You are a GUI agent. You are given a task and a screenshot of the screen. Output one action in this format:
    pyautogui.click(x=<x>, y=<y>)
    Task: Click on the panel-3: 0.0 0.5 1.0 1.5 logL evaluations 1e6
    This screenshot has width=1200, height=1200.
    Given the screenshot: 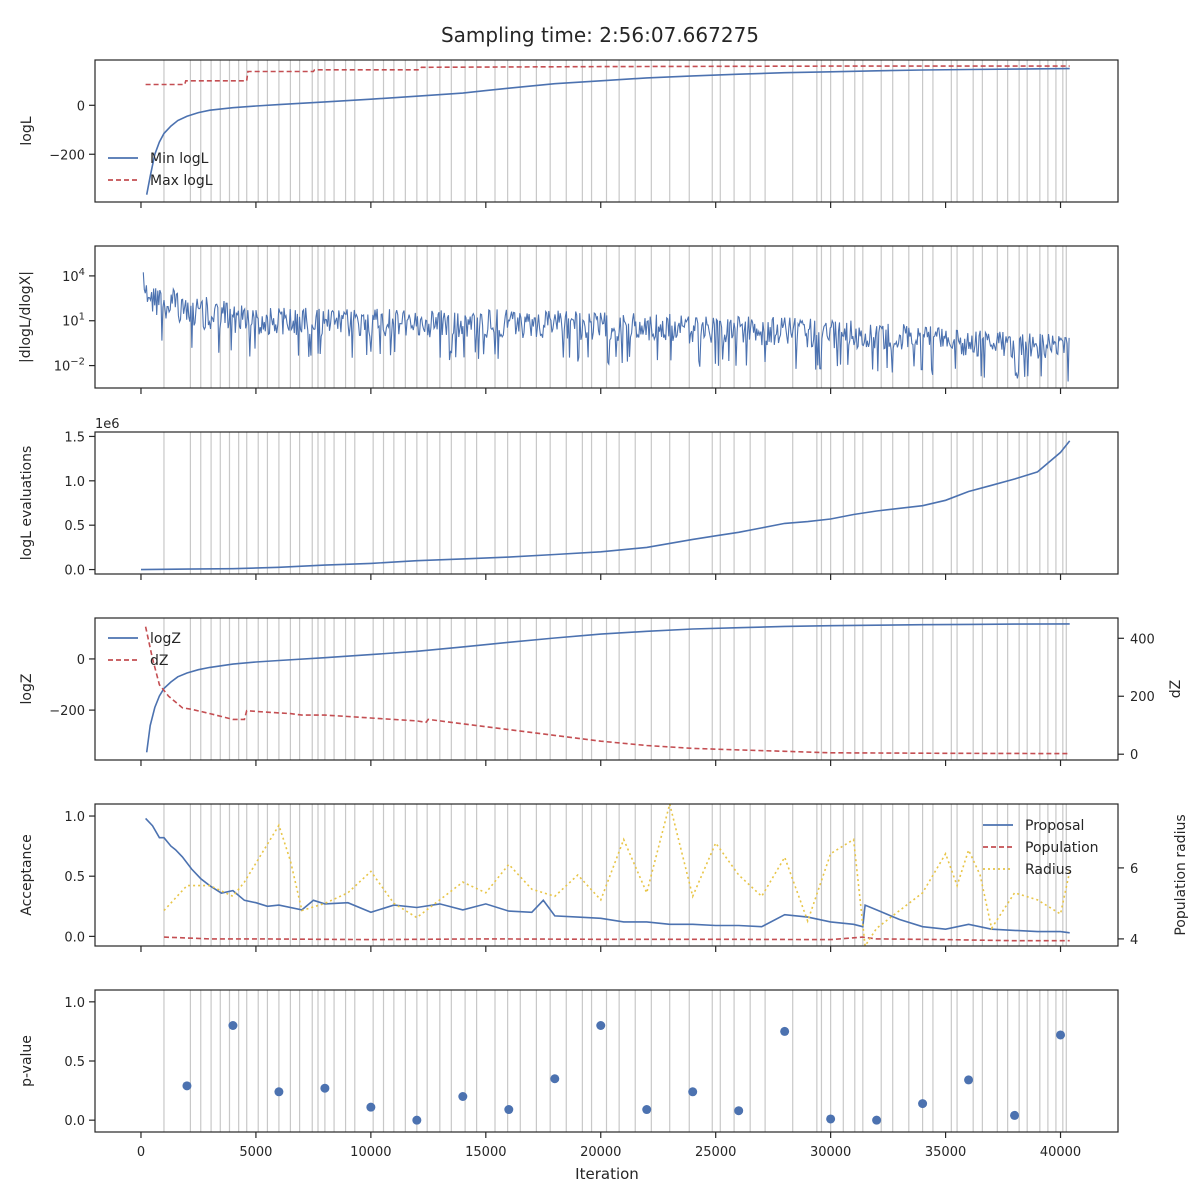 What is the action you would take?
    pyautogui.click(x=569, y=498)
    